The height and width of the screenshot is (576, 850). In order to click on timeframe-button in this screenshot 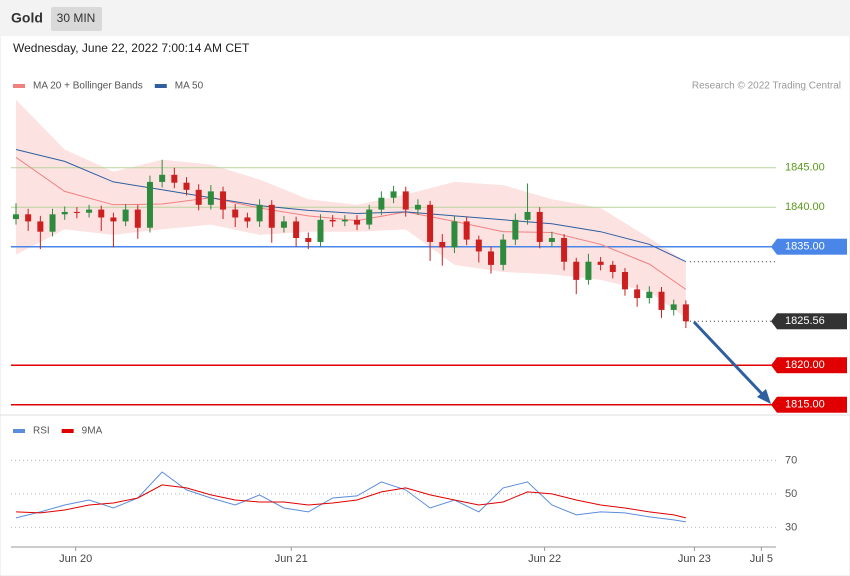, I will do `click(76, 19)`.